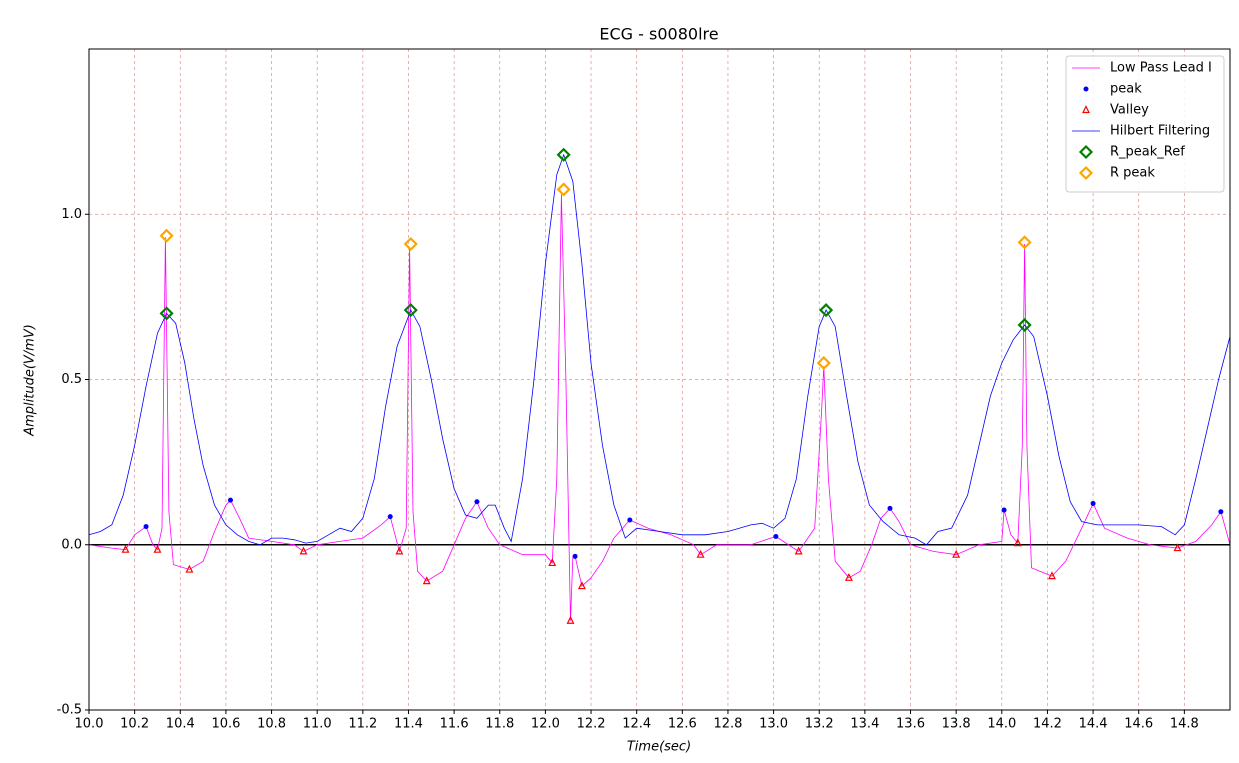  Describe the element at coordinates (134, 724) in the screenshot. I see `x-tick-label: 10.2` at that location.